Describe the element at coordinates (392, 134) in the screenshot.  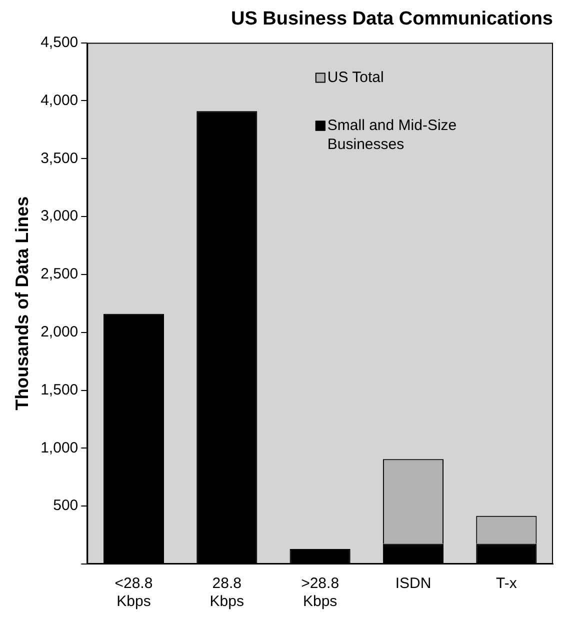
I see `legend-label: Small and Mid-Size Businesses` at that location.